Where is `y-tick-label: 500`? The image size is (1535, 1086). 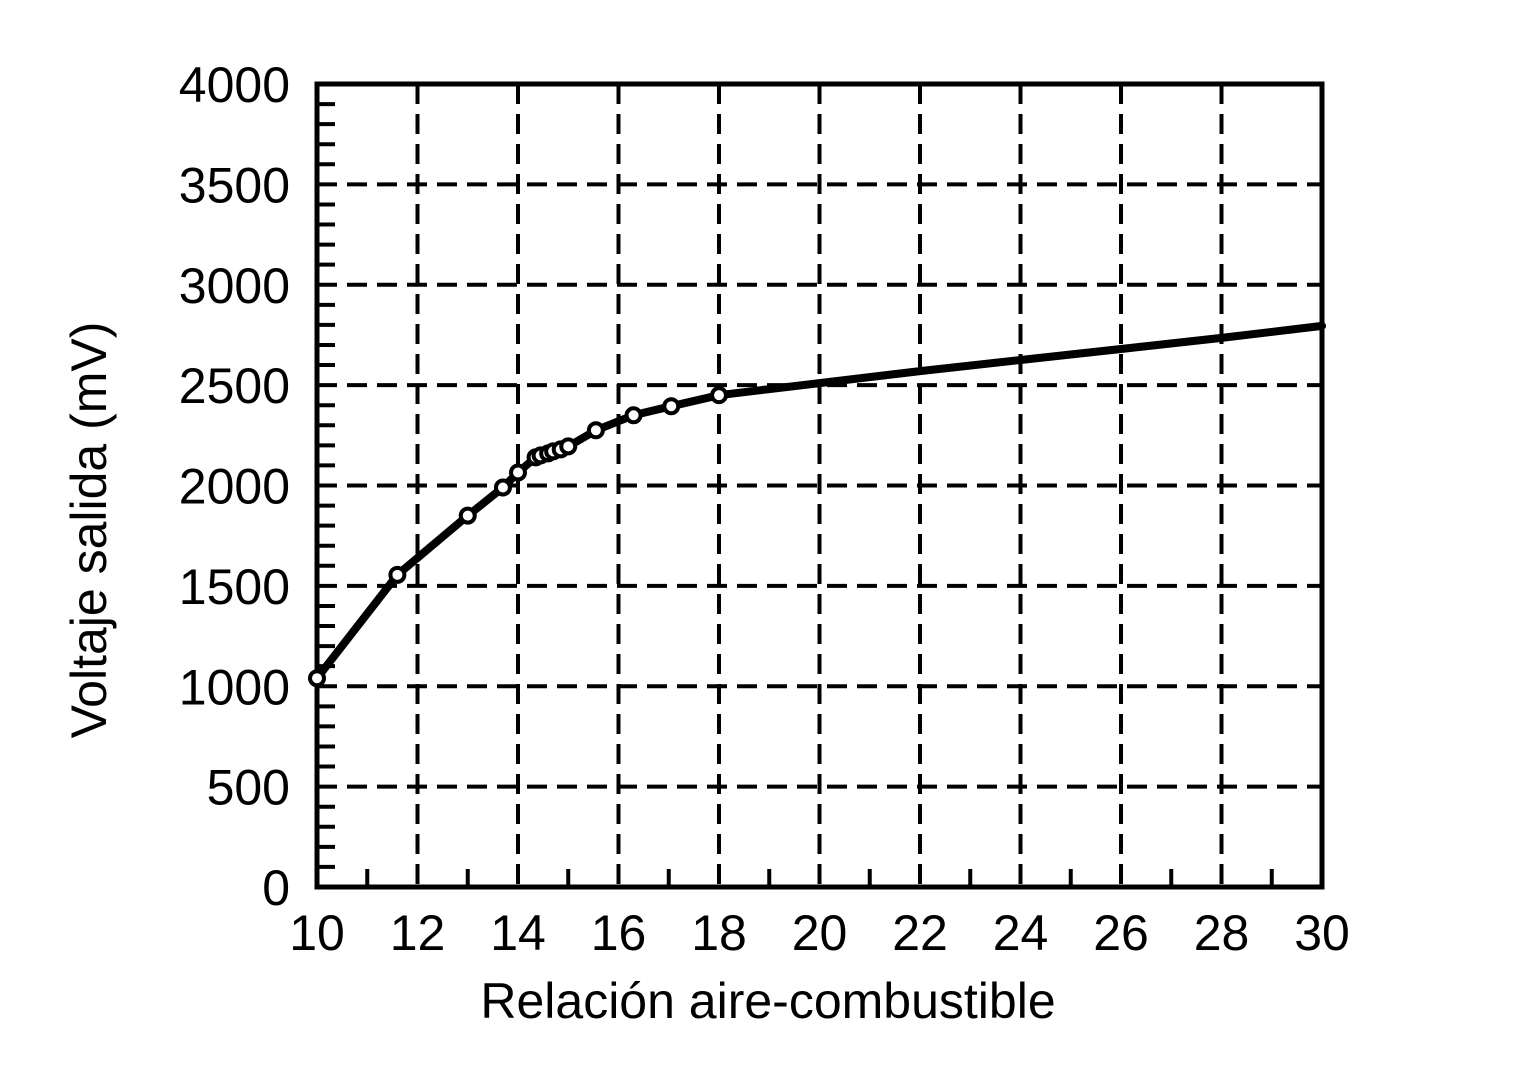 y-tick-label: 500 is located at coordinates (248, 788).